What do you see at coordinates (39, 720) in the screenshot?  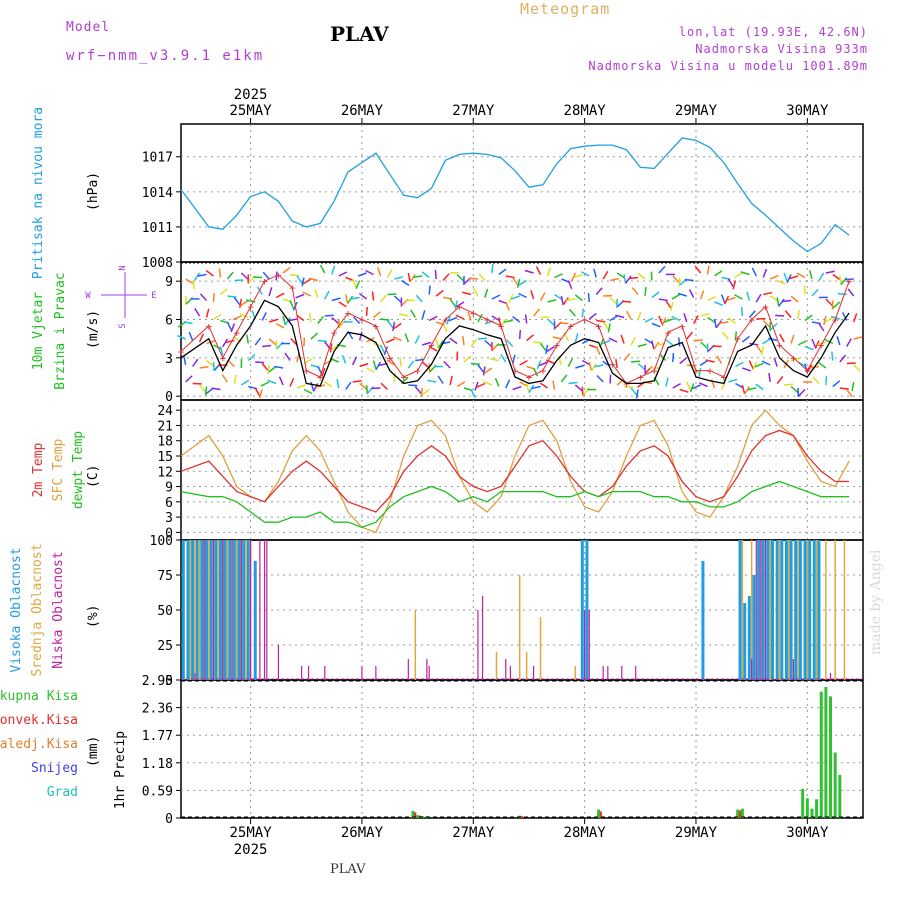 I see `precip-legend-item: Konvek.Kisa` at bounding box center [39, 720].